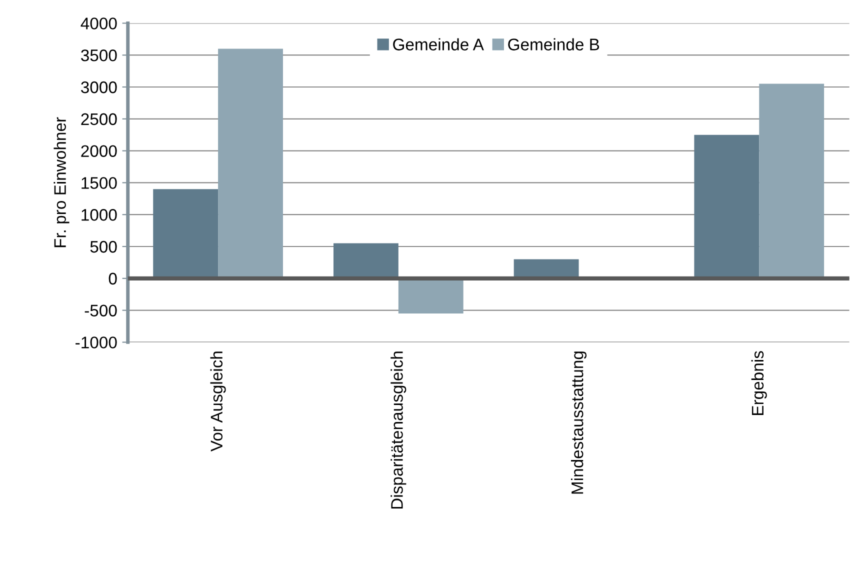 The width and height of the screenshot is (864, 580). What do you see at coordinates (98, 24) in the screenshot?
I see `y-tick-label: 4000` at bounding box center [98, 24].